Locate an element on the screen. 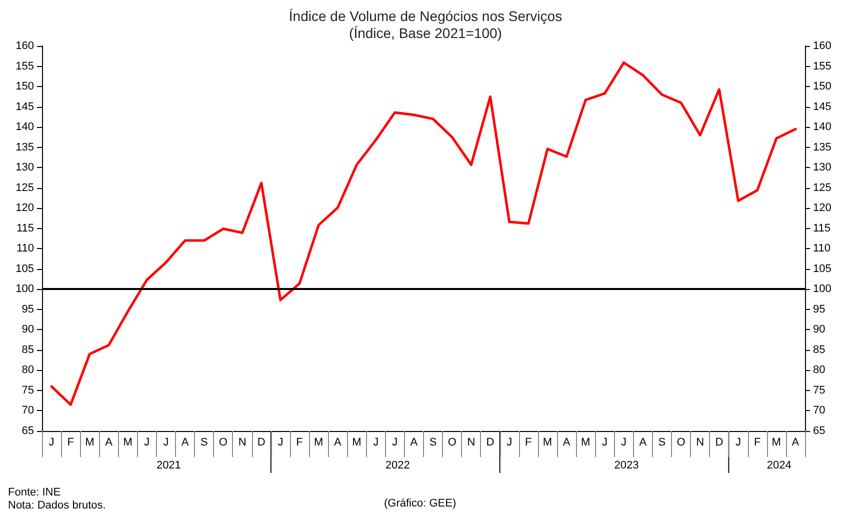  y2-tick-label: 145 is located at coordinates (822, 106).